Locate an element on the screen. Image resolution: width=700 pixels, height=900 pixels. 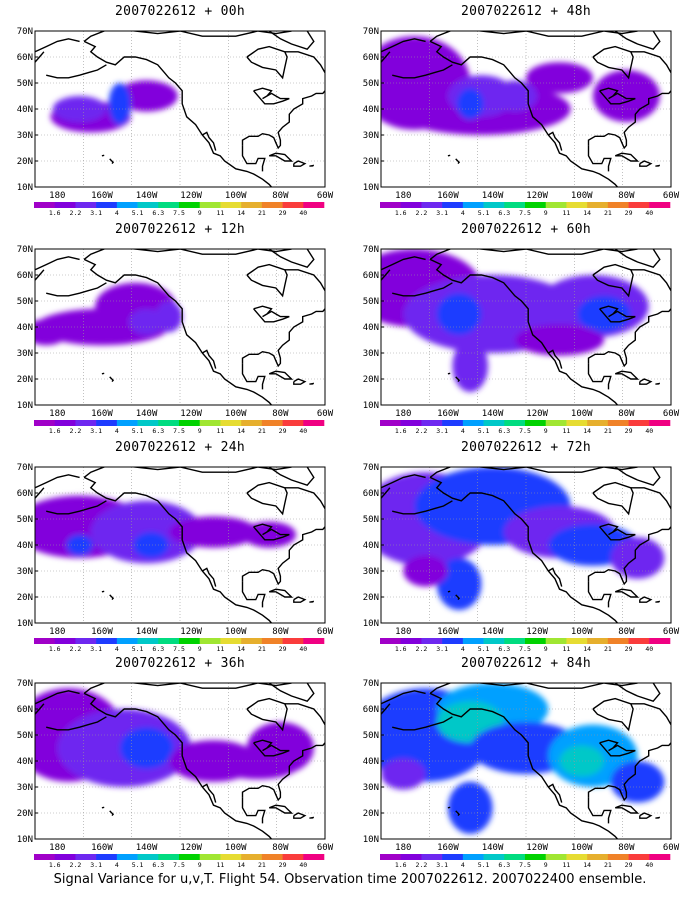
y-tick-label: 60N is located at coordinates (371, 58).